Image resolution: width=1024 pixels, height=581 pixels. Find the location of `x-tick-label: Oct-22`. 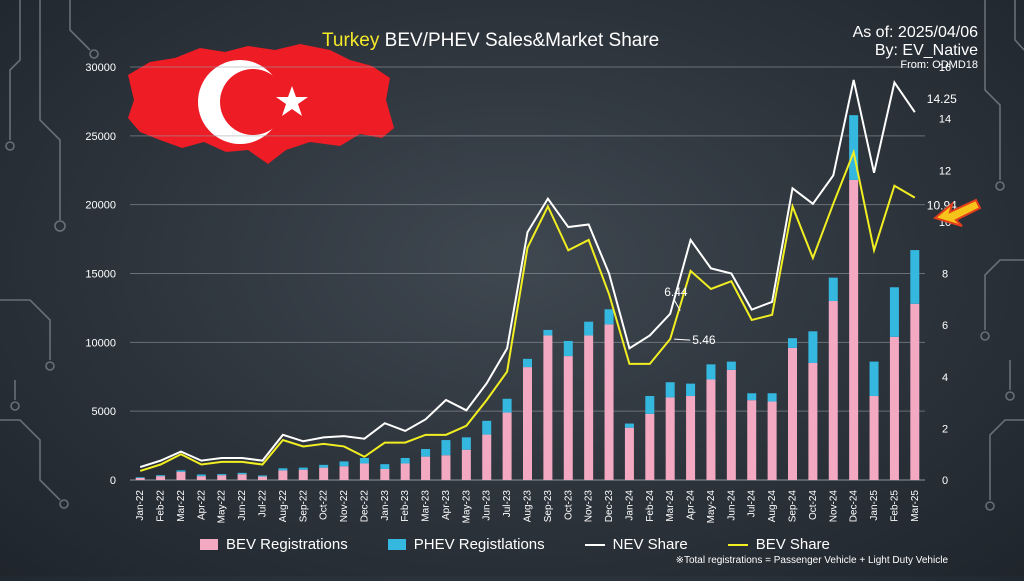

x-tick-label: Oct-22 is located at coordinates (324, 505).